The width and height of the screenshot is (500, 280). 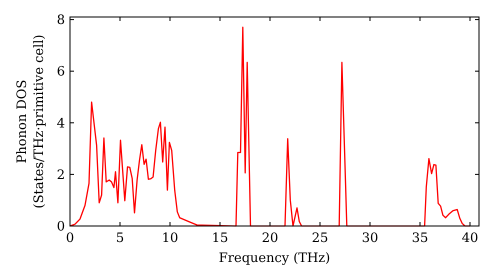 What do you see at coordinates (60, 124) in the screenshot?
I see `y-tick-label: 4` at bounding box center [60, 124].